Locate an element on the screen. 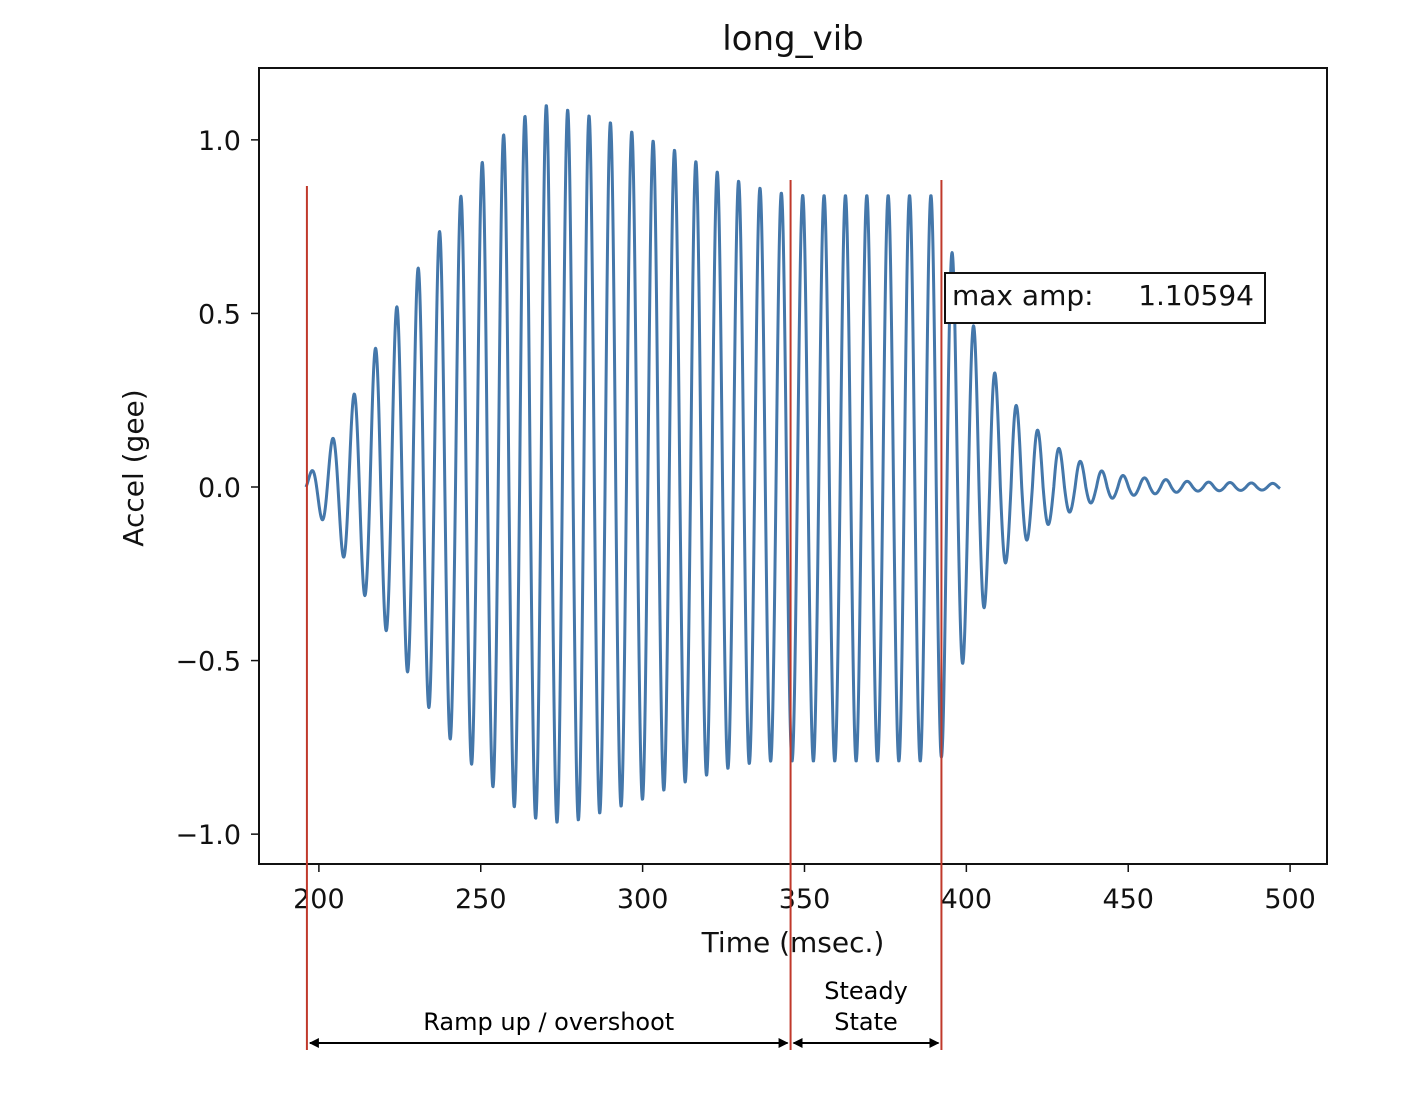 The height and width of the screenshot is (1100, 1410). y-tick-label: 0.0 is located at coordinates (219, 488).